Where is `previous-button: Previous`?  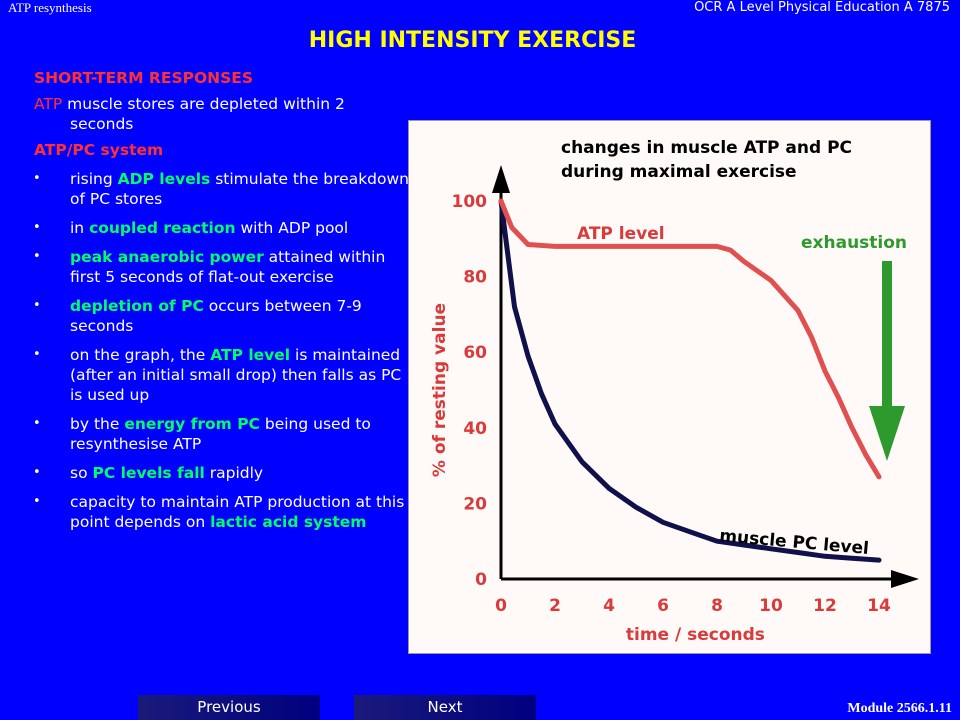 previous-button: Previous is located at coordinates (229, 707).